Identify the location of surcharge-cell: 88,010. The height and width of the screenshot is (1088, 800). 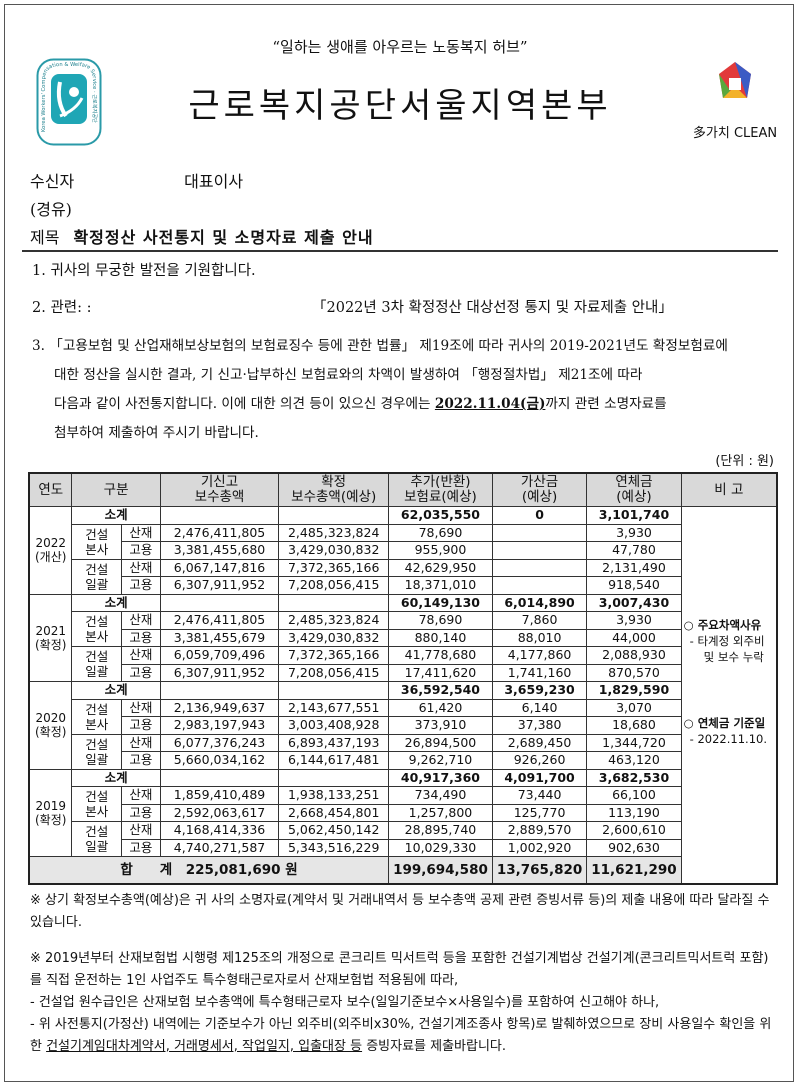
(539, 637).